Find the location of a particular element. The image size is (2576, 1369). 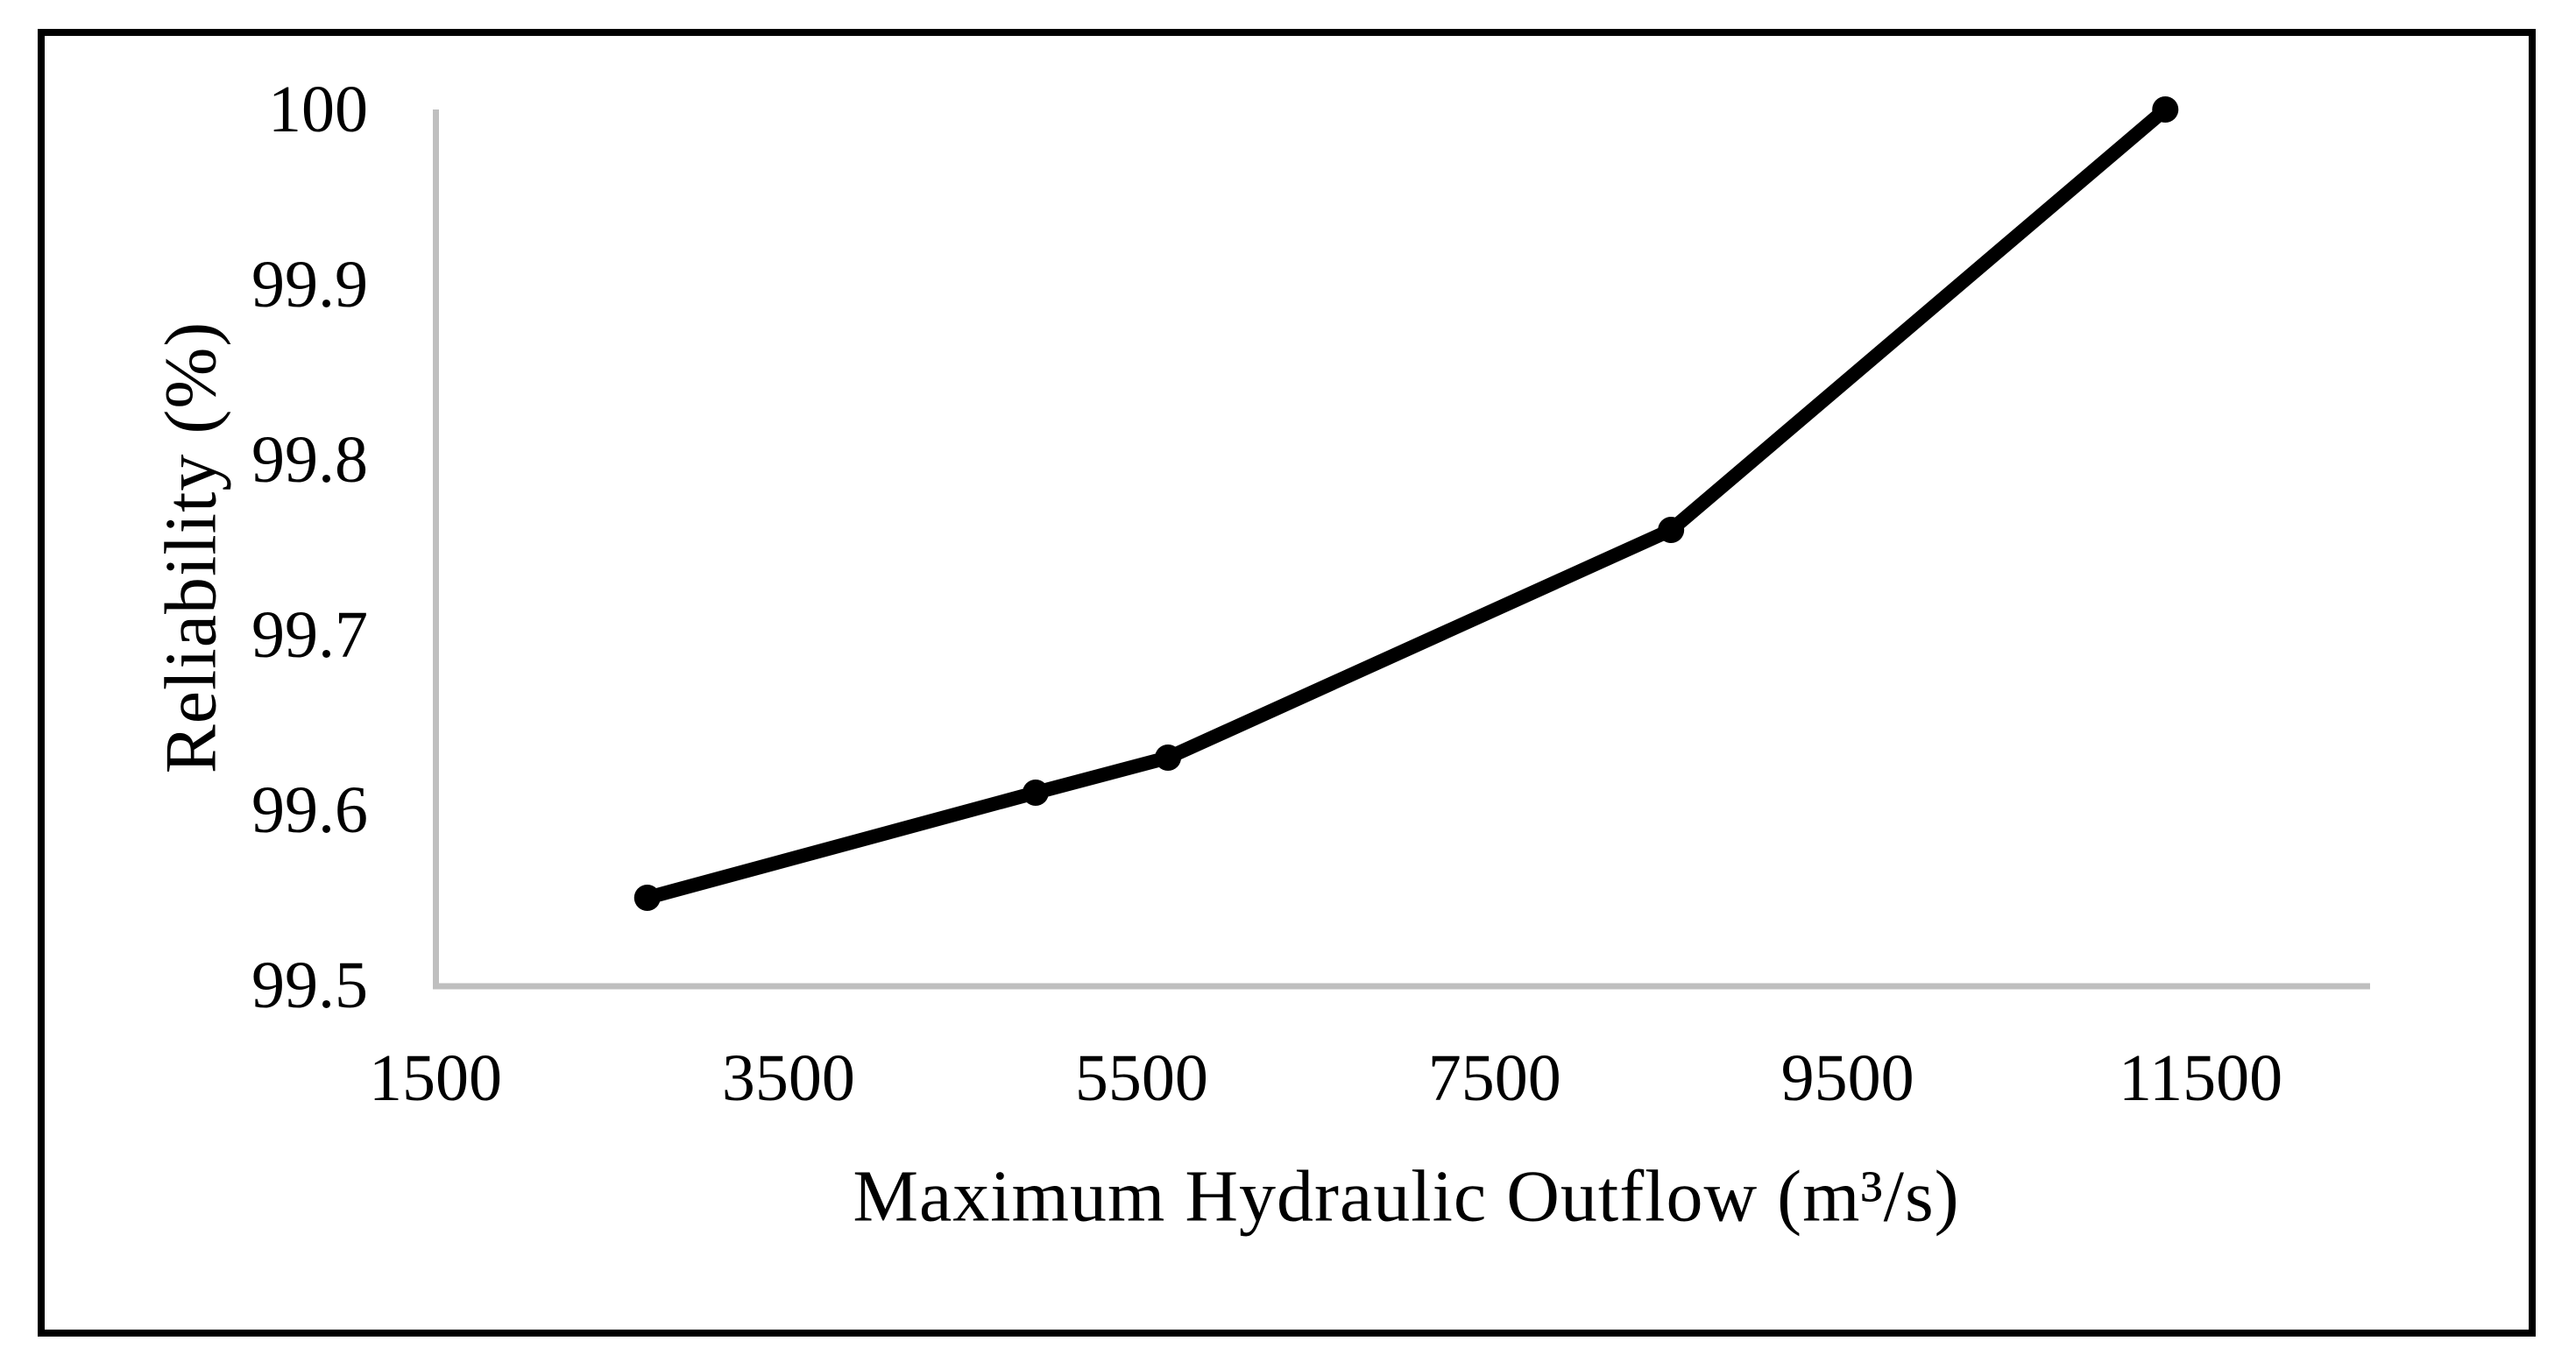

x-axis-title: Maximum Hydraulic Outflow (m³/s) is located at coordinates (1406, 1196).